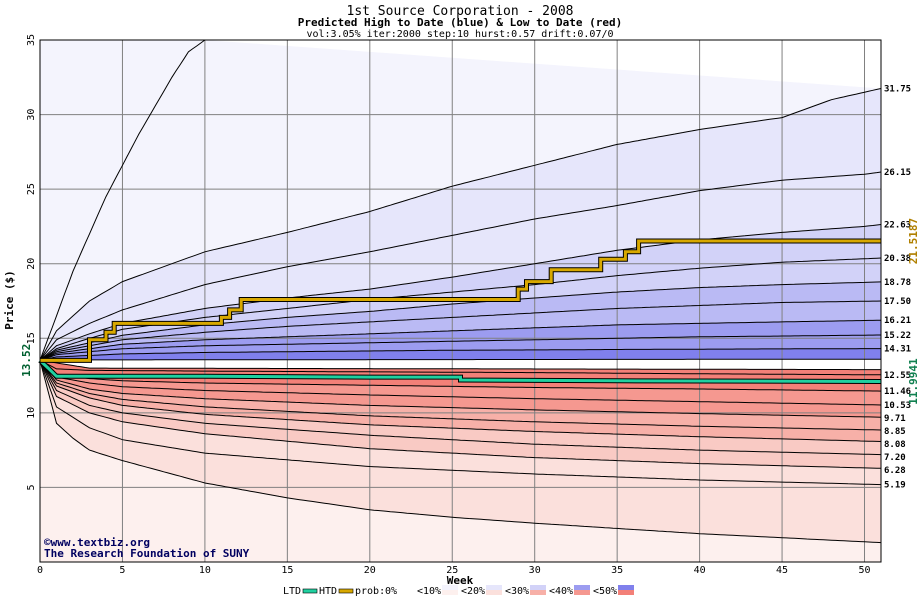 The height and width of the screenshot is (600, 920). What do you see at coordinates (31, 40) in the screenshot?
I see `y-tick-label: 35` at bounding box center [31, 40].